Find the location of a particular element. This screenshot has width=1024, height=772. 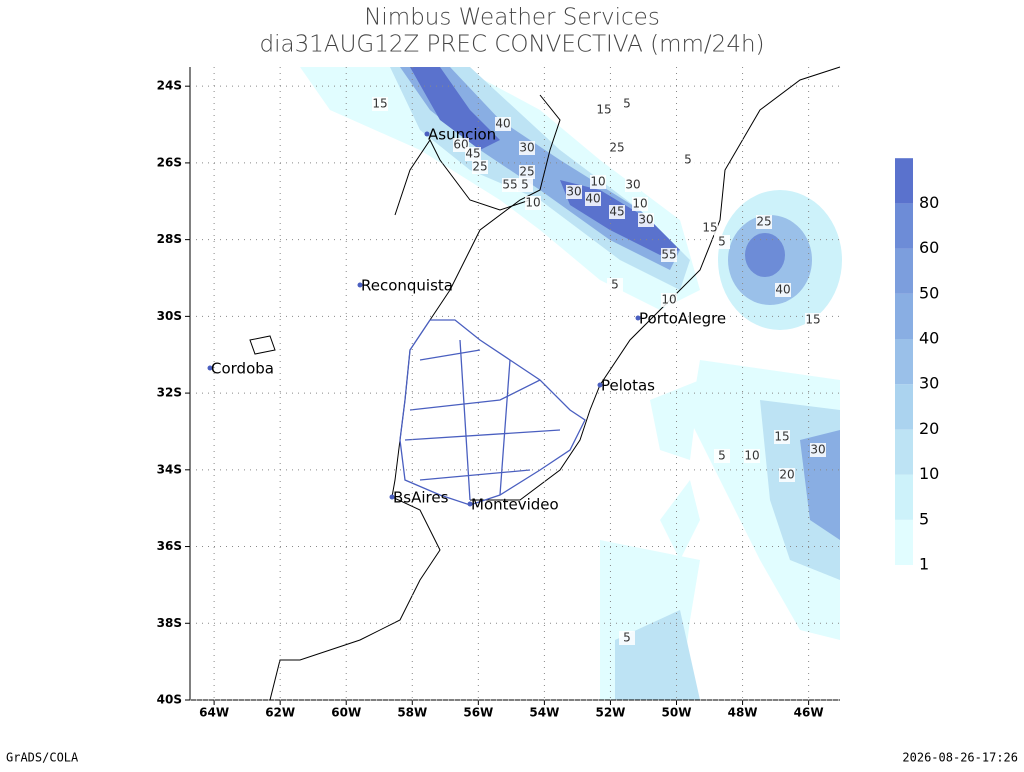

x-tick-label: 50W is located at coordinates (677, 713).